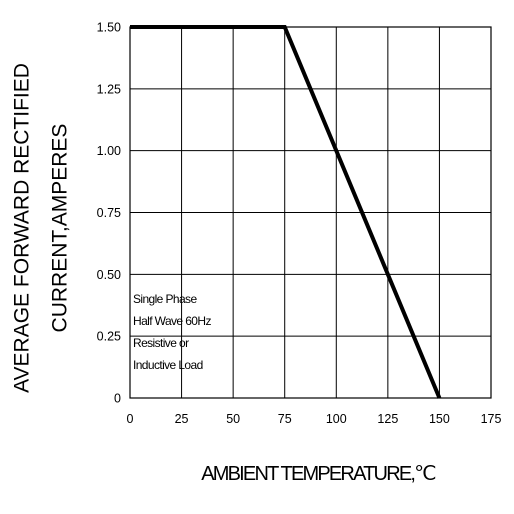 The height and width of the screenshot is (514, 514). Describe the element at coordinates (109, 151) in the screenshot. I see `y-tick-label: 1.00` at that location.